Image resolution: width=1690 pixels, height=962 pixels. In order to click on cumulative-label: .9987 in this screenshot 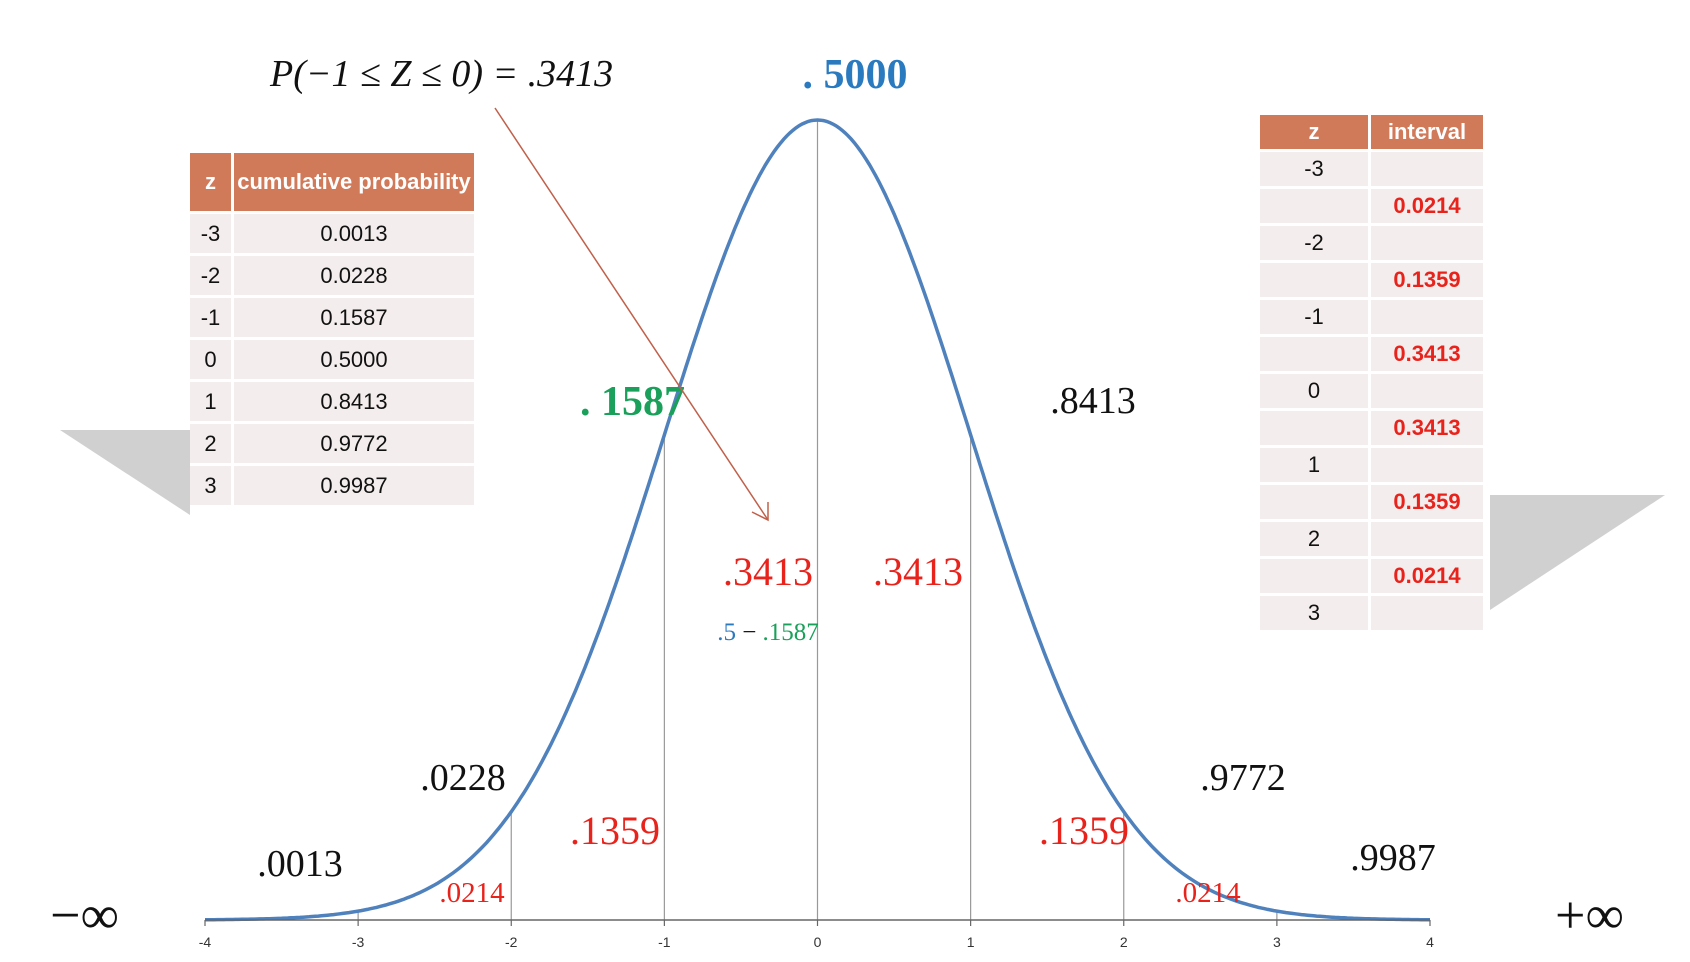, I will do `click(1393, 858)`.